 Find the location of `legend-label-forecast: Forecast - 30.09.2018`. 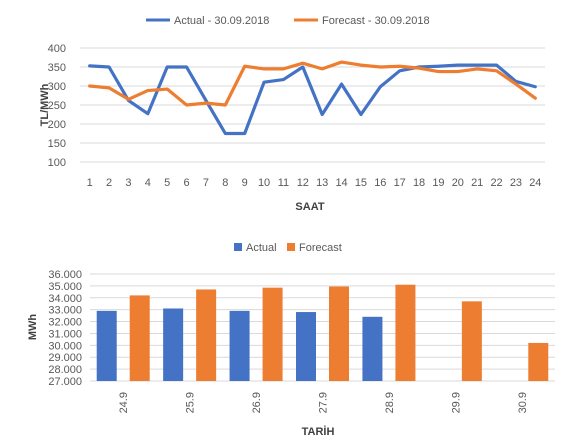

legend-label-forecast: Forecast - 30.09.2018 is located at coordinates (376, 21).